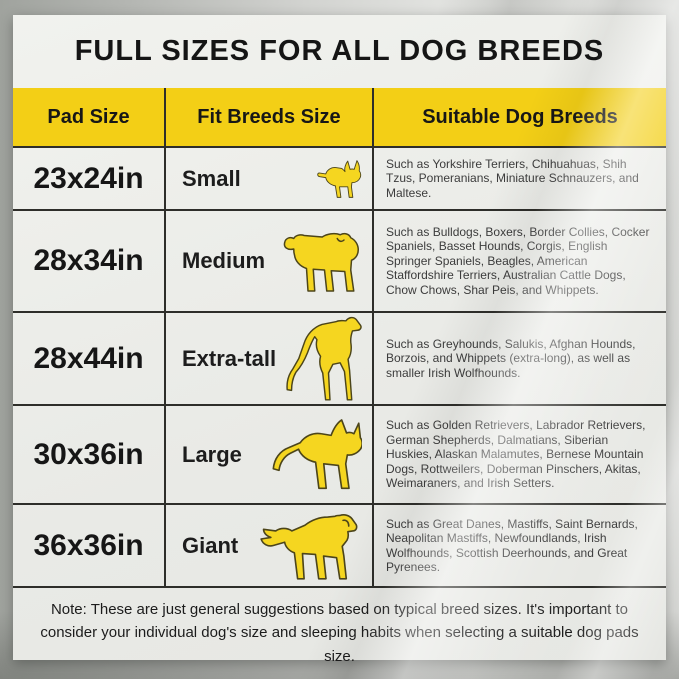 This screenshot has width=679, height=679. I want to click on column-header-pad-size: Pad Size, so click(89, 117).